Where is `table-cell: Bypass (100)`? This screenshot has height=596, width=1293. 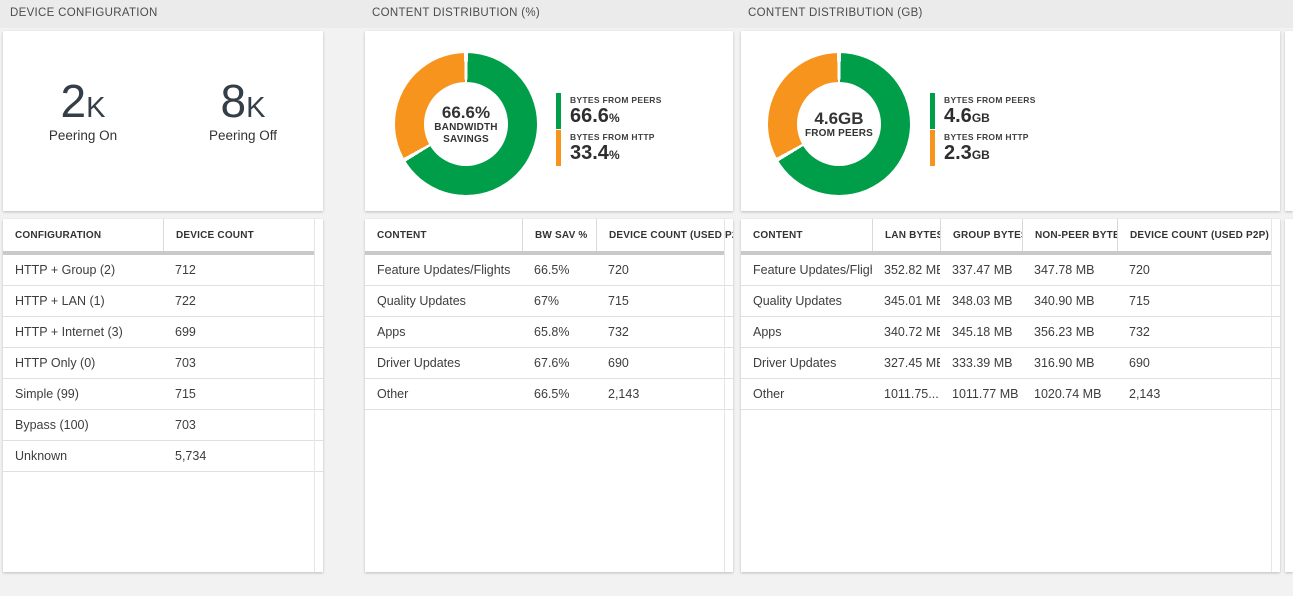
table-cell: Bypass (100) is located at coordinates (52, 425).